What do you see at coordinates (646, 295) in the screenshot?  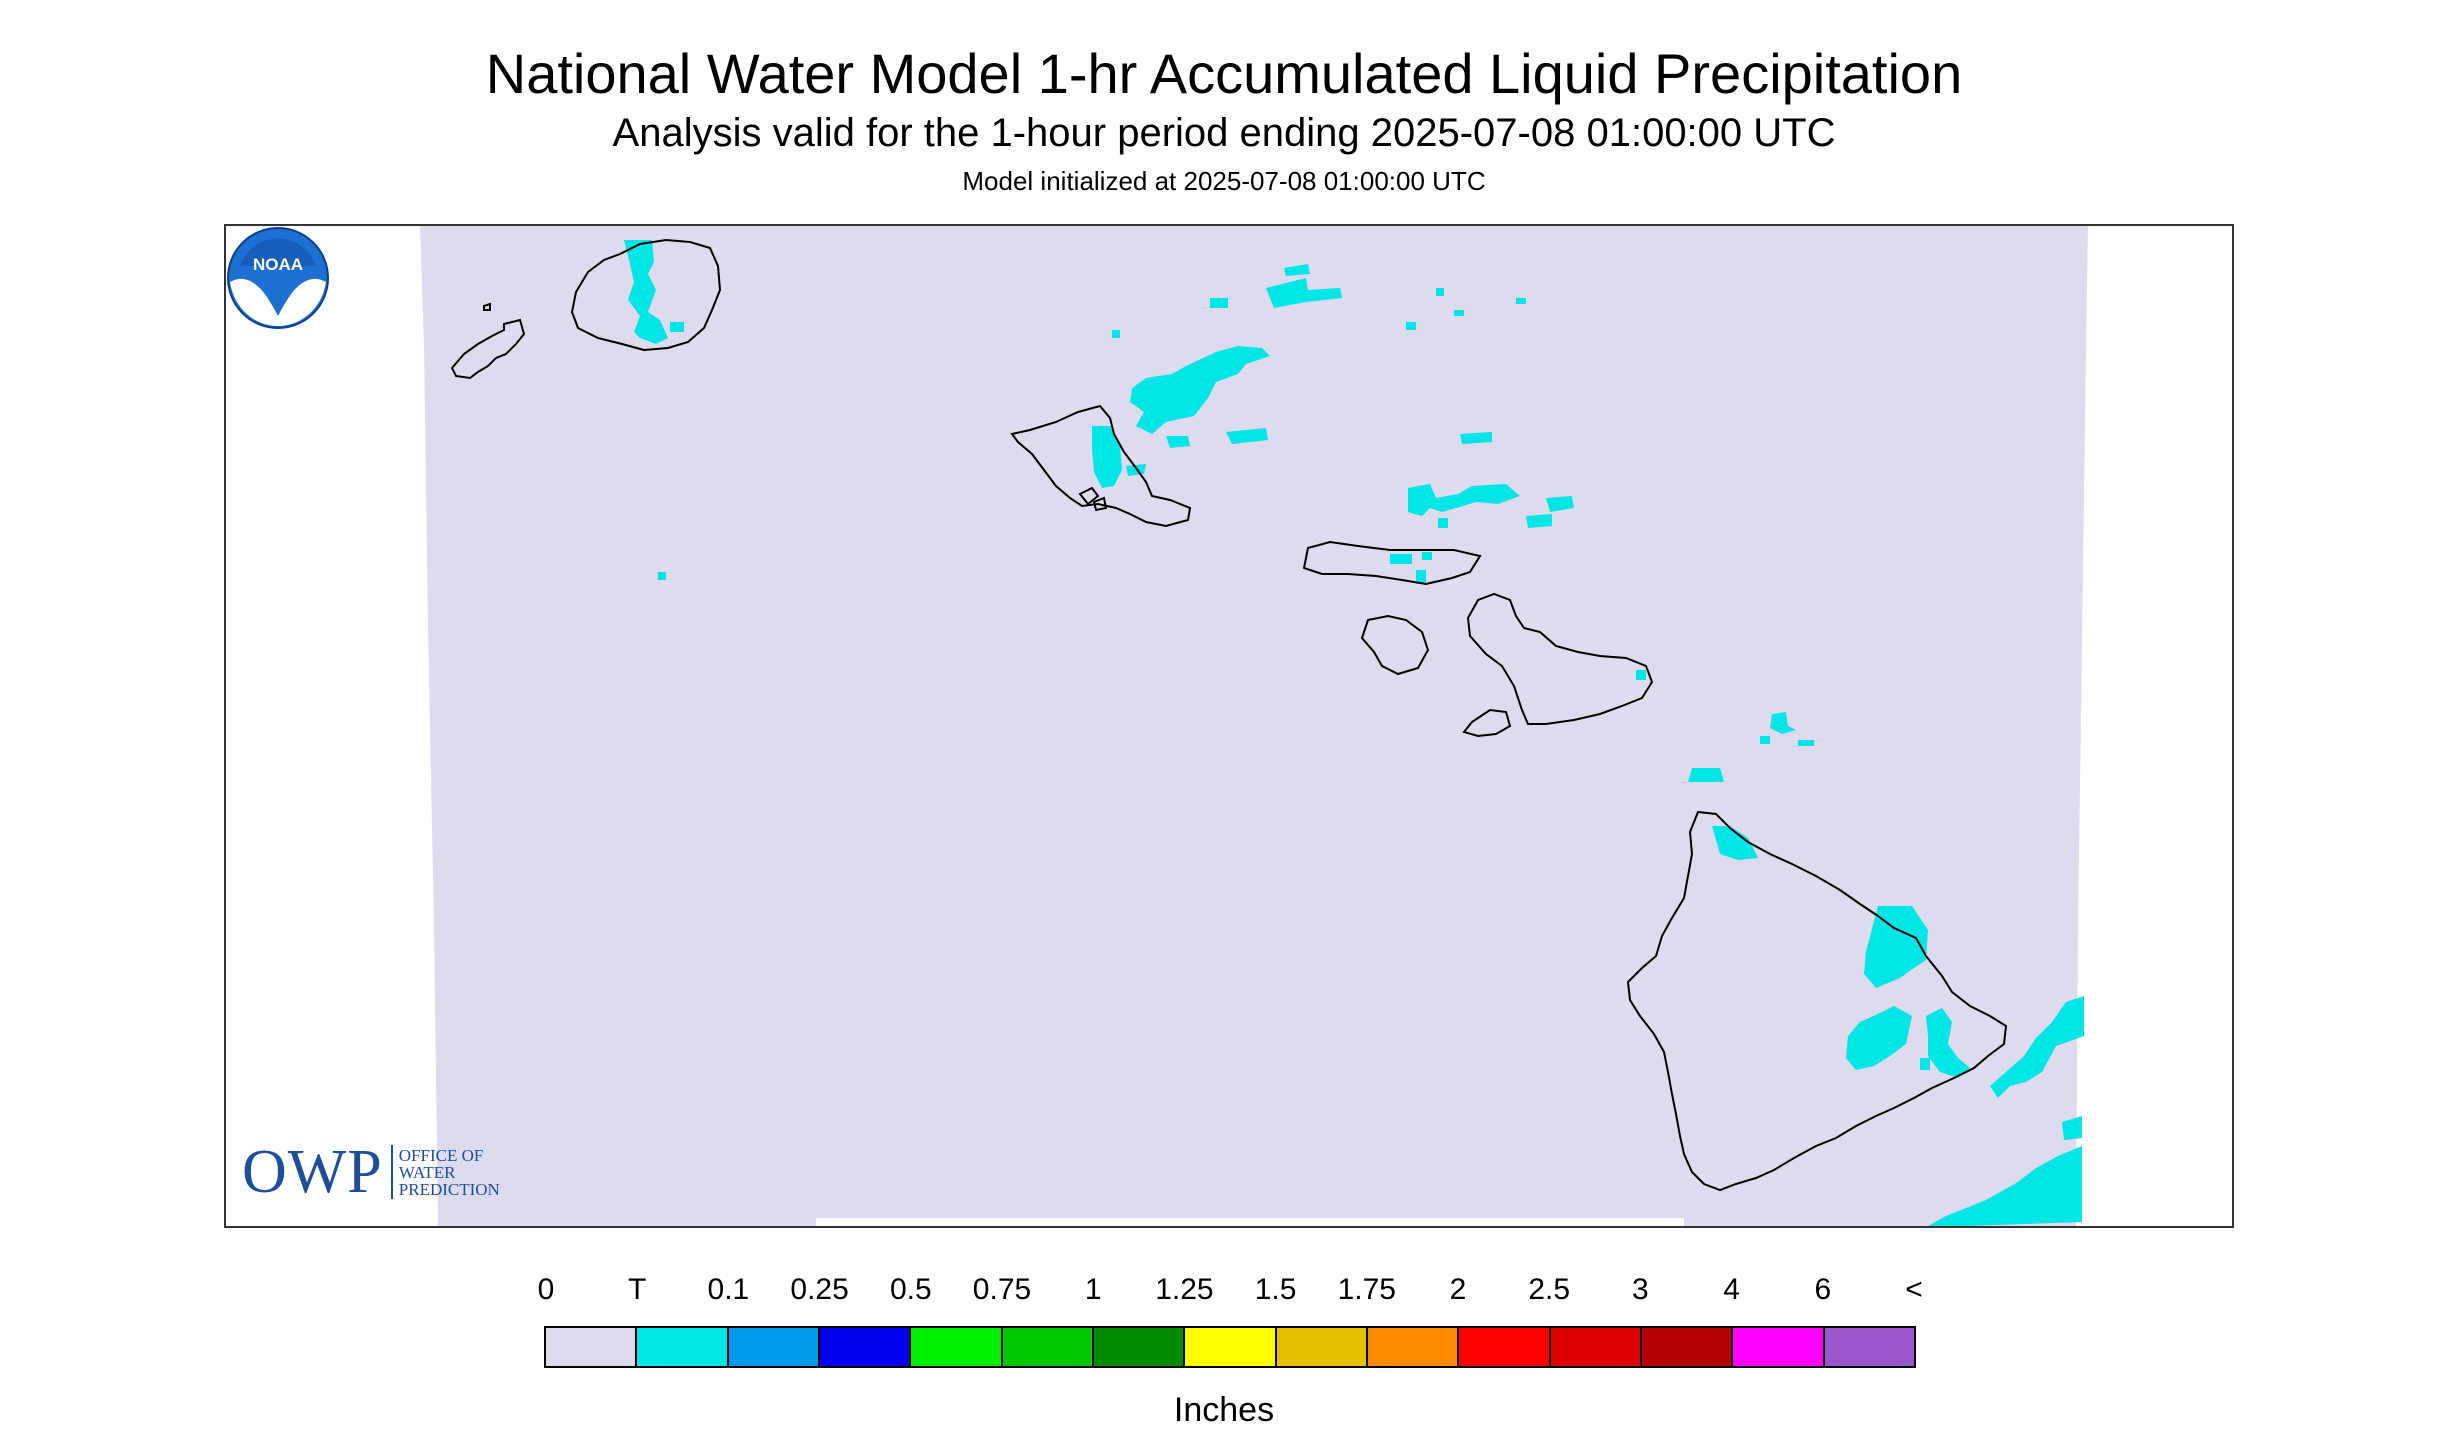 I see `island-kauai` at bounding box center [646, 295].